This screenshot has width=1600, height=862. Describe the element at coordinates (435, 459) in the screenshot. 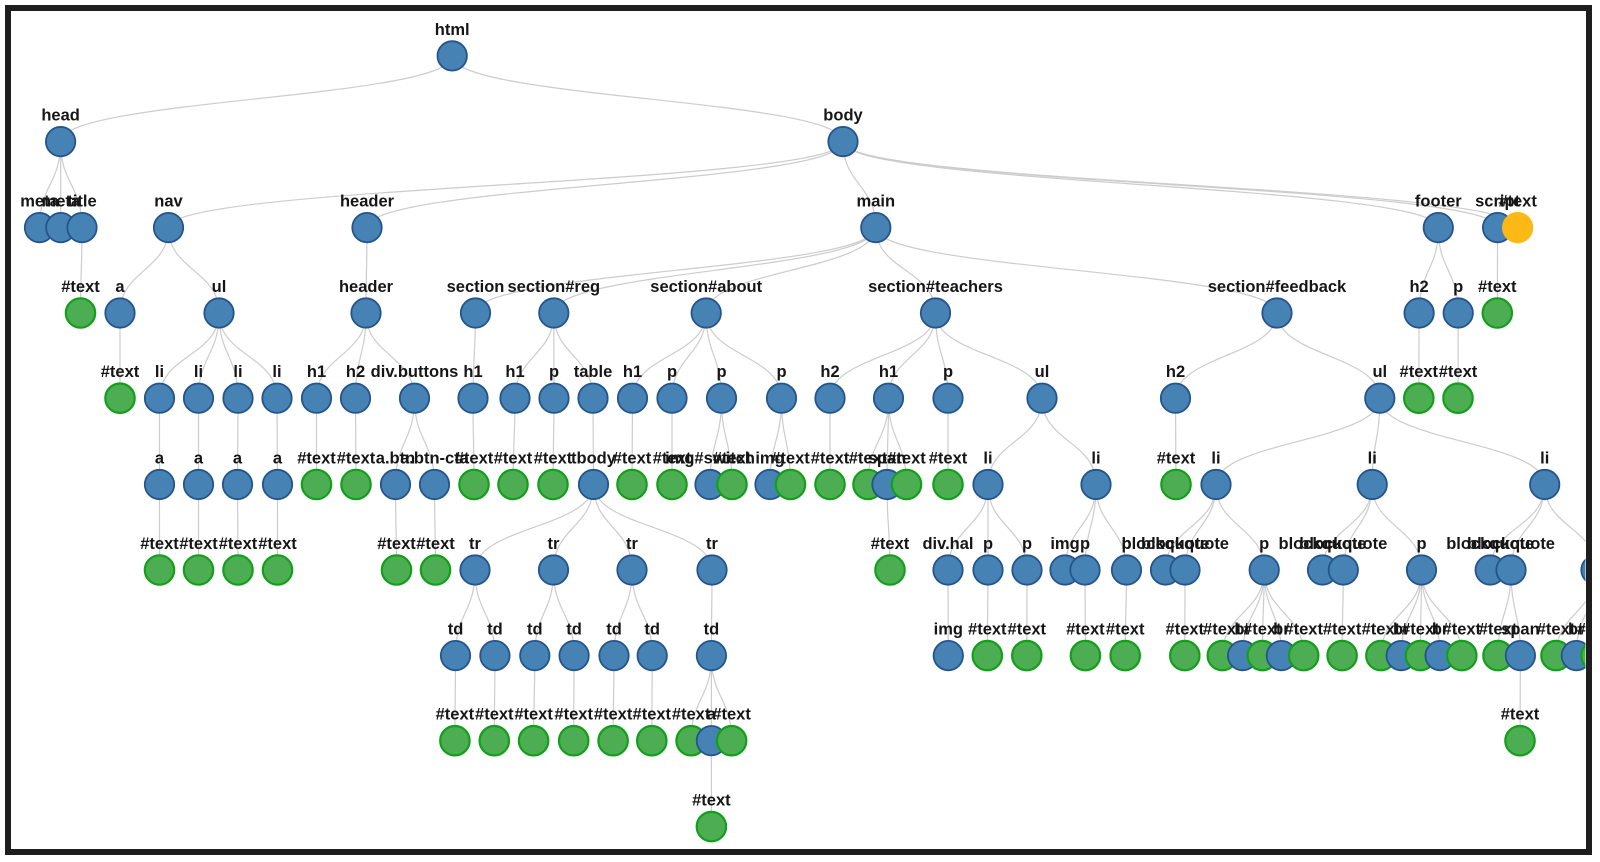

I see `svg-text: a.btn-cta` at that location.